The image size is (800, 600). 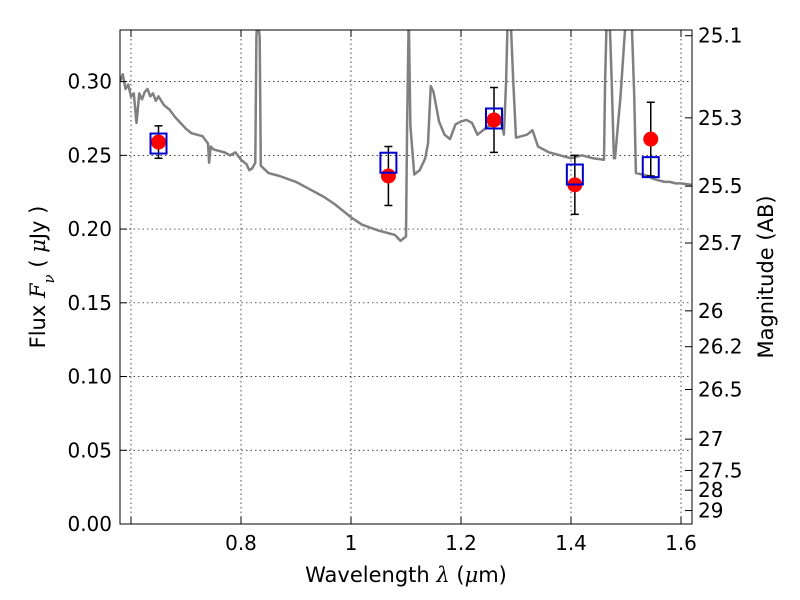 I want to click on magnitude-tick-label: 26, so click(x=710, y=311).